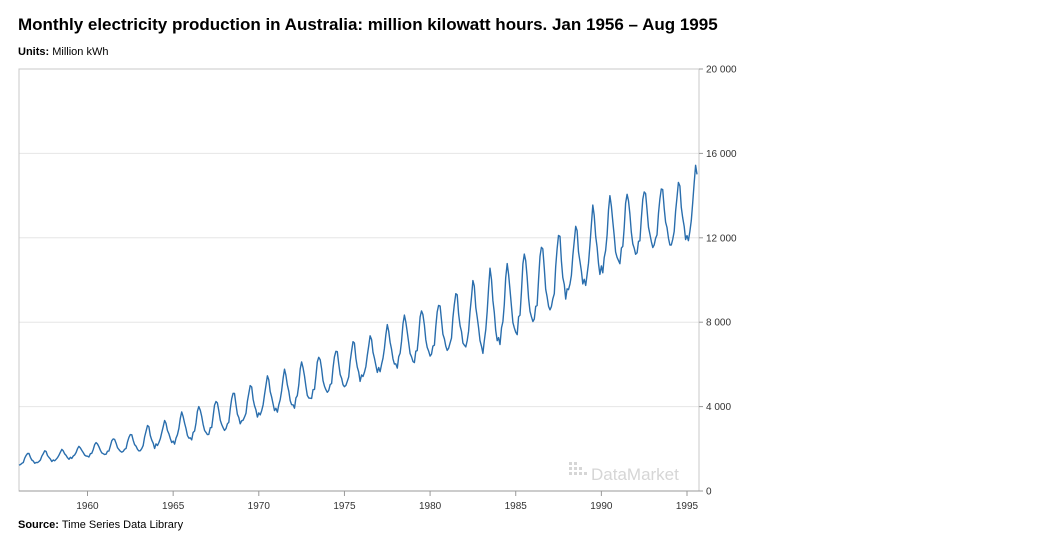 This screenshot has height=559, width=1040. What do you see at coordinates (430, 506) in the screenshot?
I see `x-tick-label-4: 1980` at bounding box center [430, 506].